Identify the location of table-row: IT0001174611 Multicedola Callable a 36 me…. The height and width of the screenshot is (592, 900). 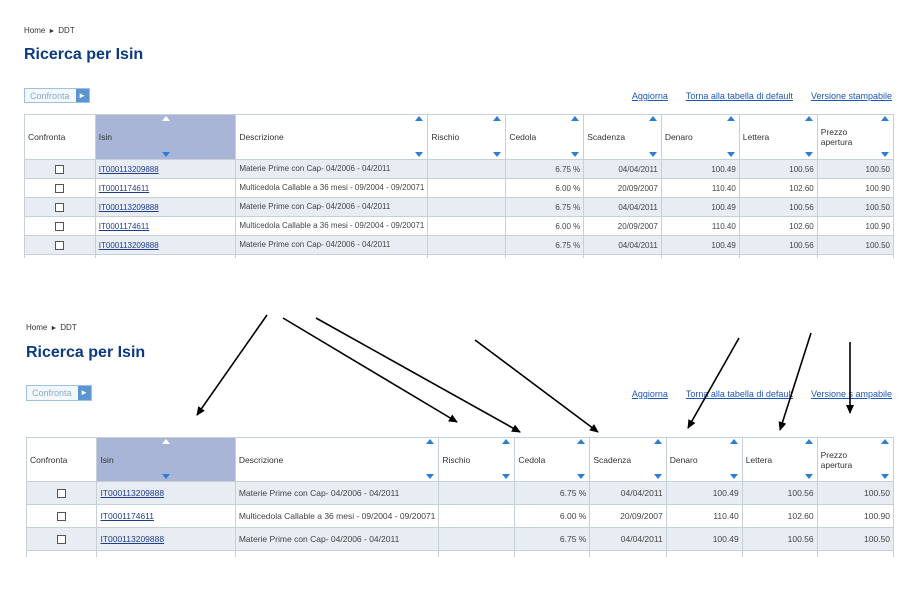
(460, 516).